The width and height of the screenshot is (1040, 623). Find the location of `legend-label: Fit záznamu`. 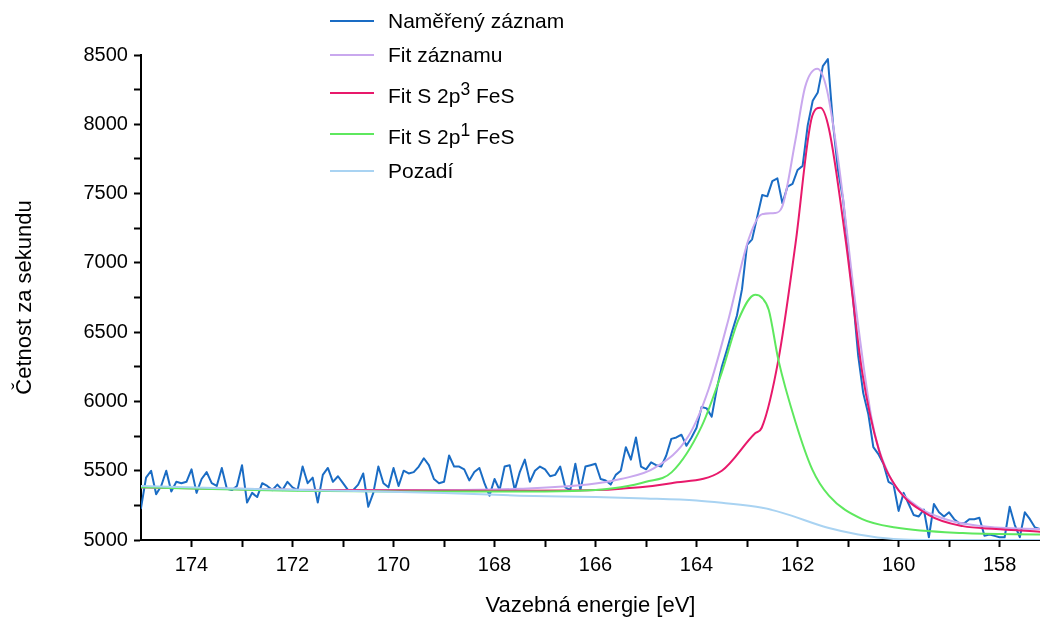

legend-label: Fit záznamu is located at coordinates (445, 55).